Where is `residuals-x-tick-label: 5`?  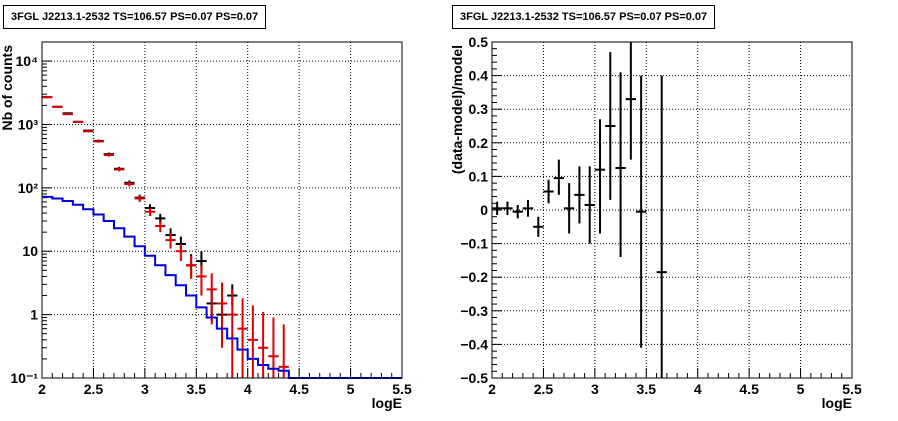 residuals-x-tick-label: 5 is located at coordinates (801, 389).